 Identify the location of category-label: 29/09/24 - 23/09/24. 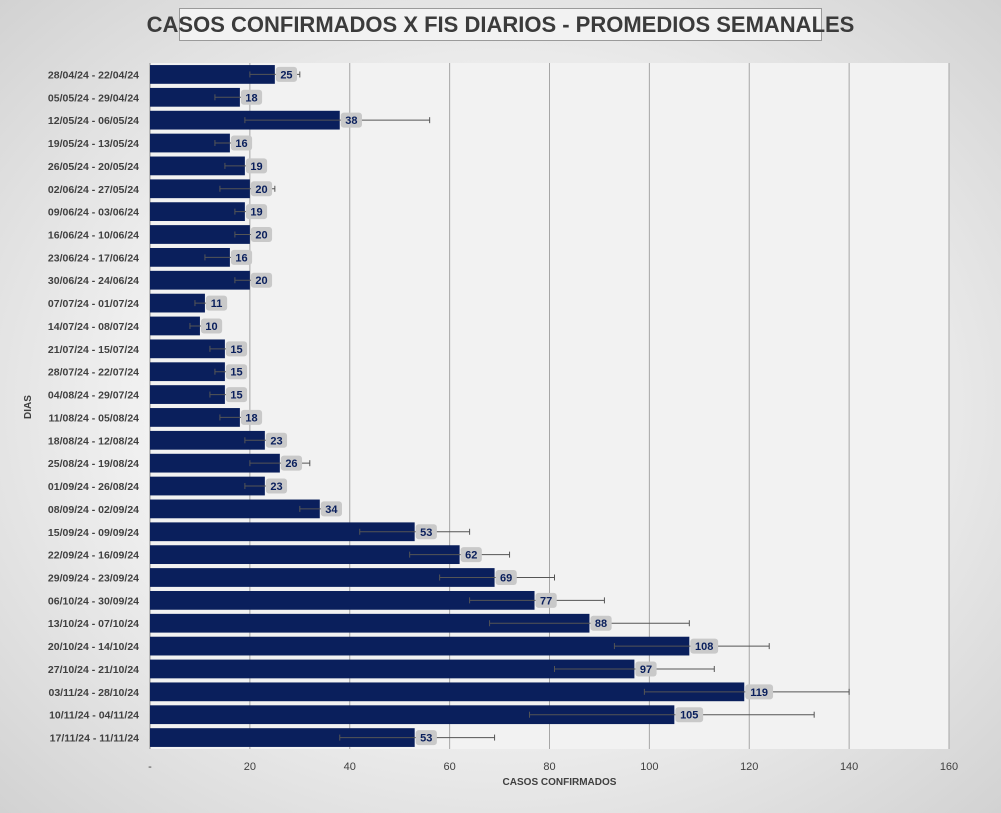
(93, 579).